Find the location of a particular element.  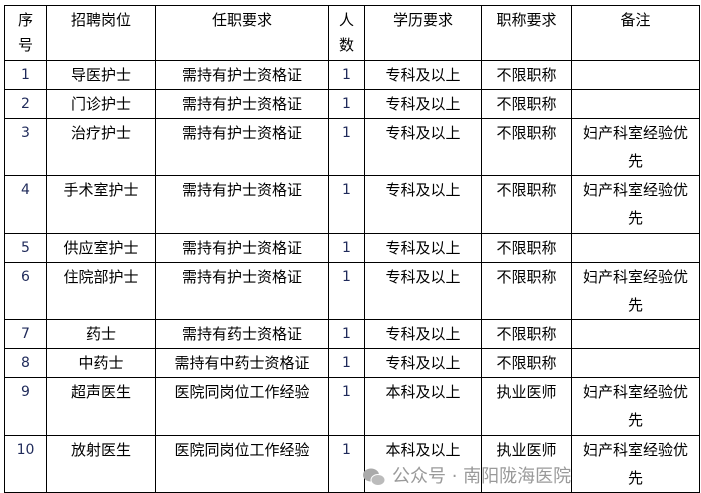

cell-post: 放射医生 is located at coordinates (101, 464).